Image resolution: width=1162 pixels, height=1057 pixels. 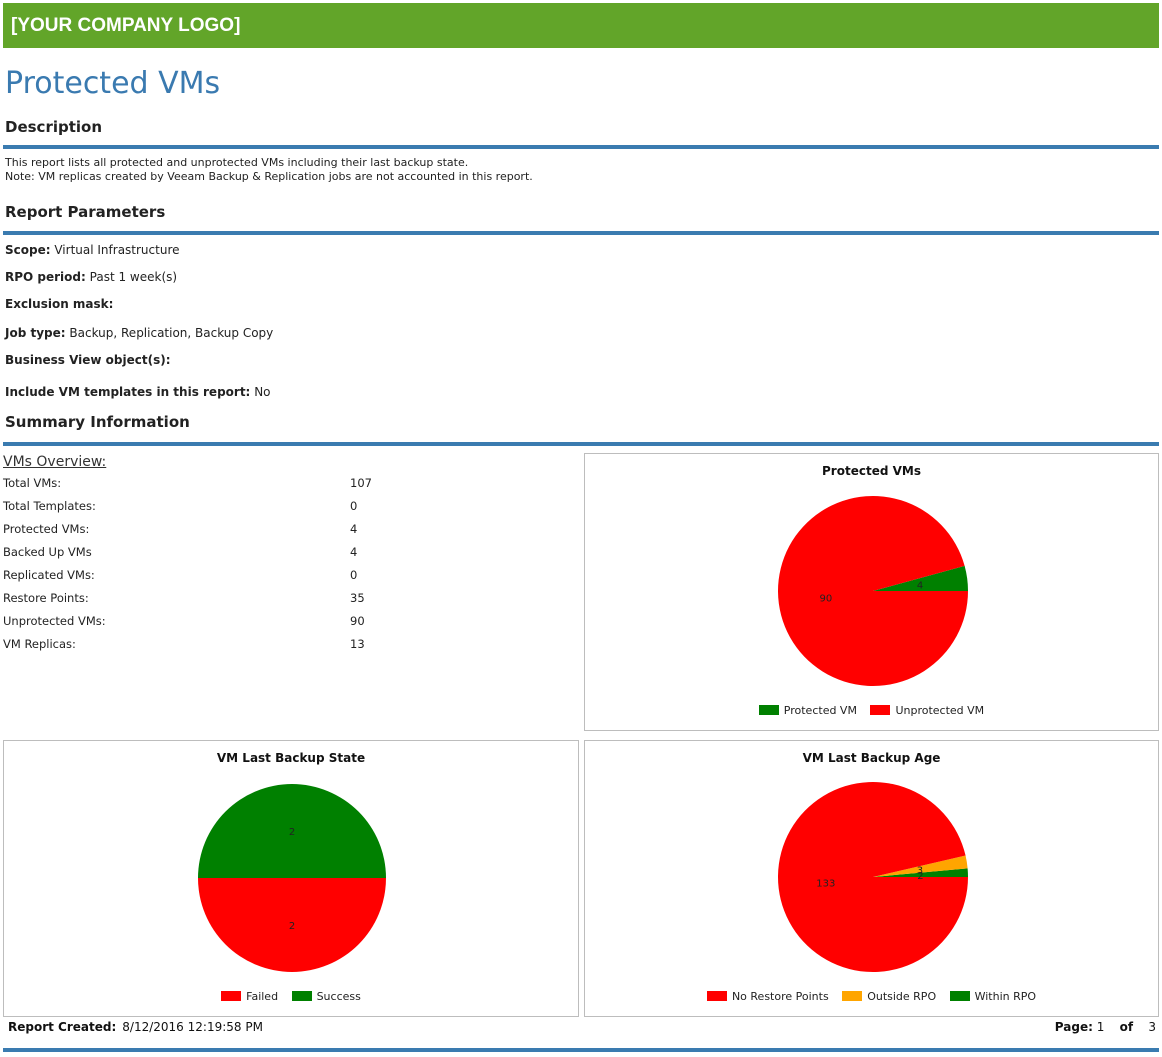 What do you see at coordinates (117, 250) in the screenshot?
I see `param-value: Virtual Infrastructure` at bounding box center [117, 250].